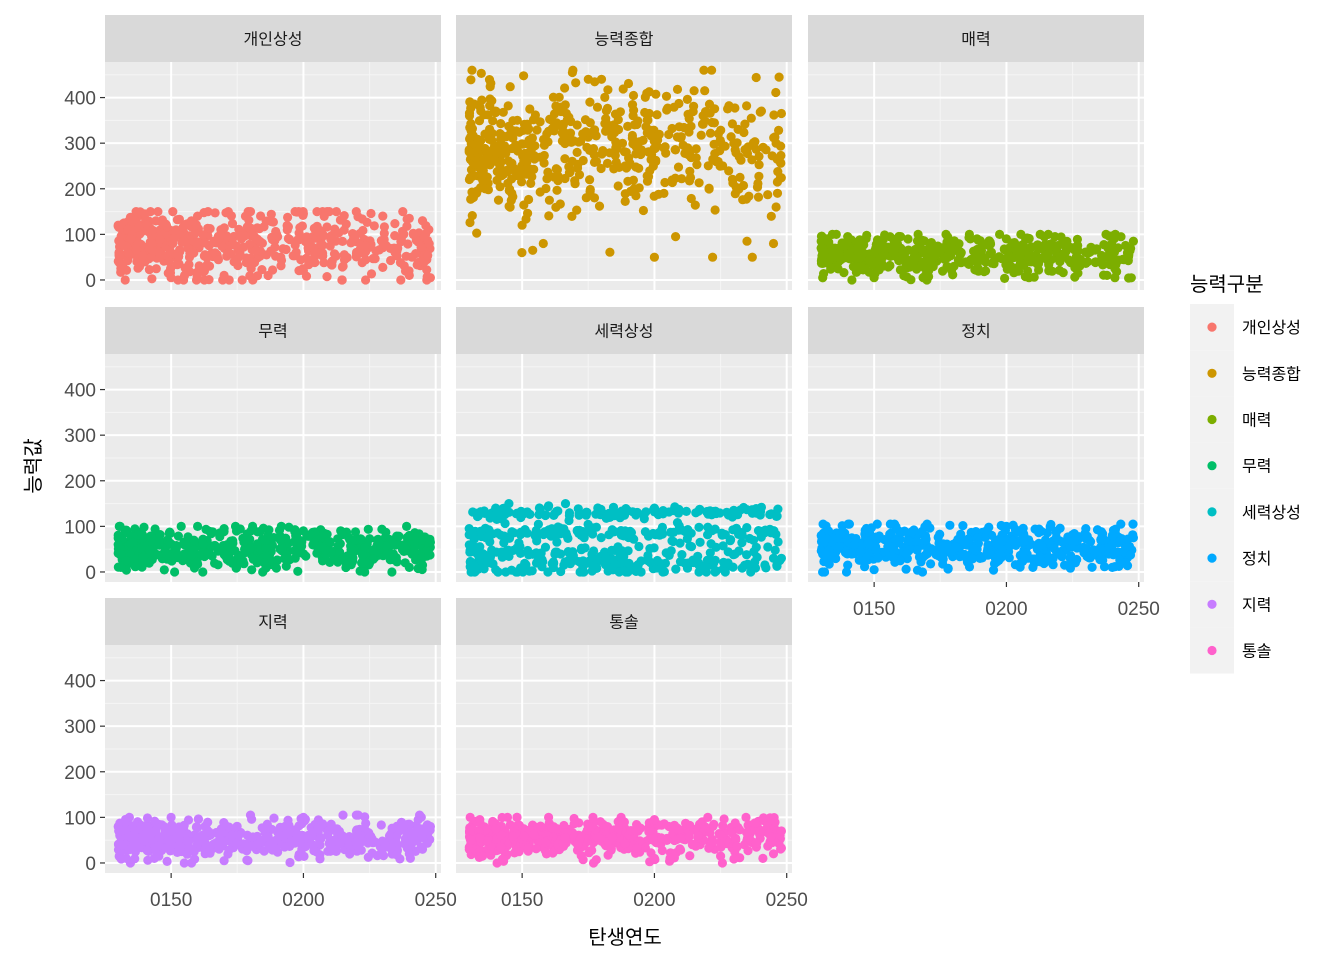  I want to click on x-tick-label: 0150, so click(522, 900).